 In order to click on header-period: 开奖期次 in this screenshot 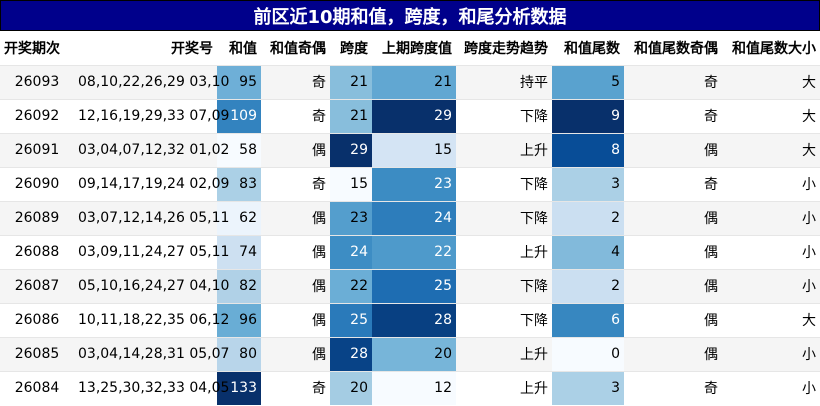, I will do `click(32, 48)`.